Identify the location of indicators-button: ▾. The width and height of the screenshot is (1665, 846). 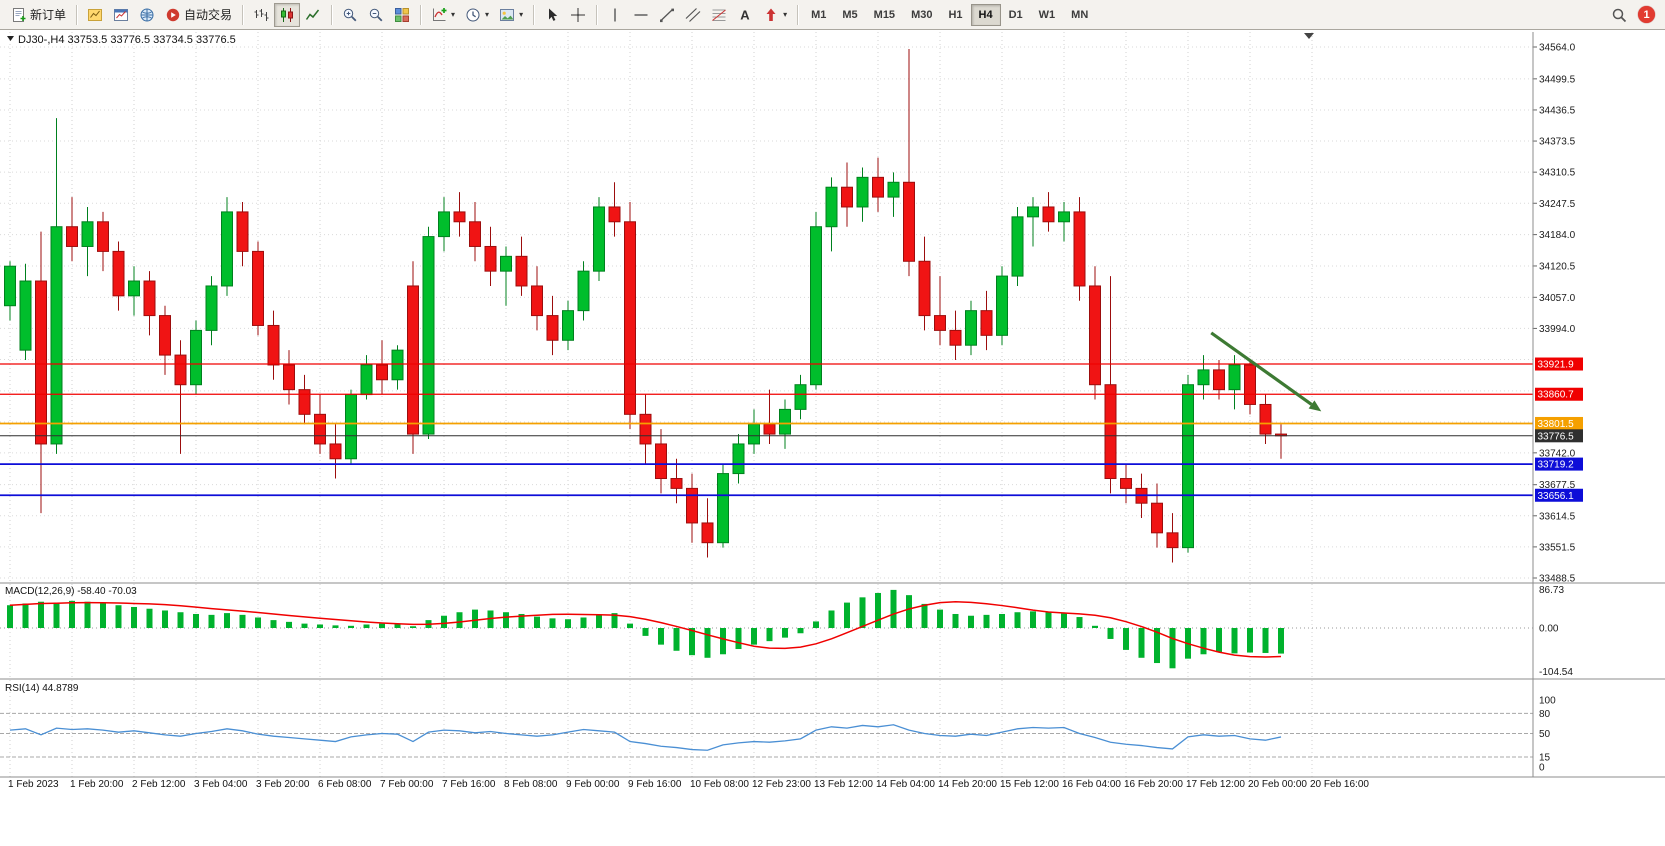
(443, 15).